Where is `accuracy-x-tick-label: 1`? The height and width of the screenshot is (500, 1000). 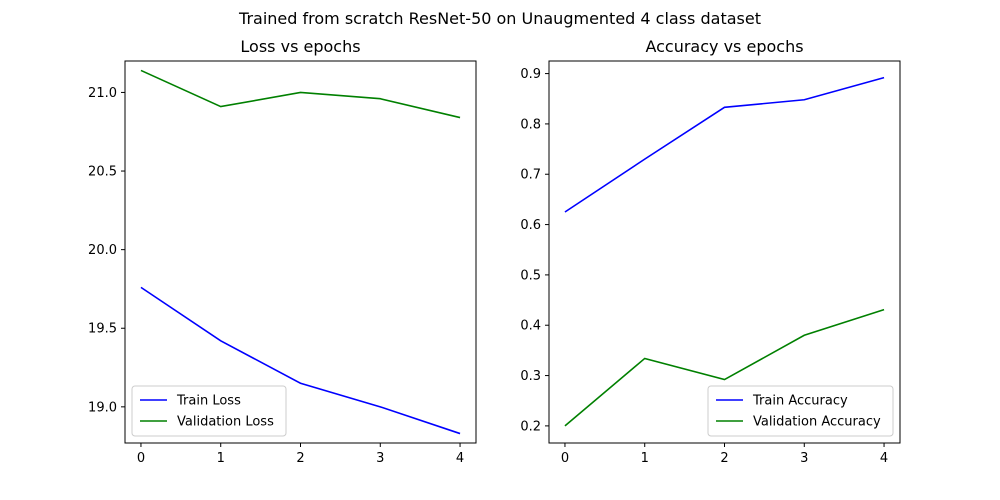
accuracy-x-tick-label: 1 is located at coordinates (645, 458).